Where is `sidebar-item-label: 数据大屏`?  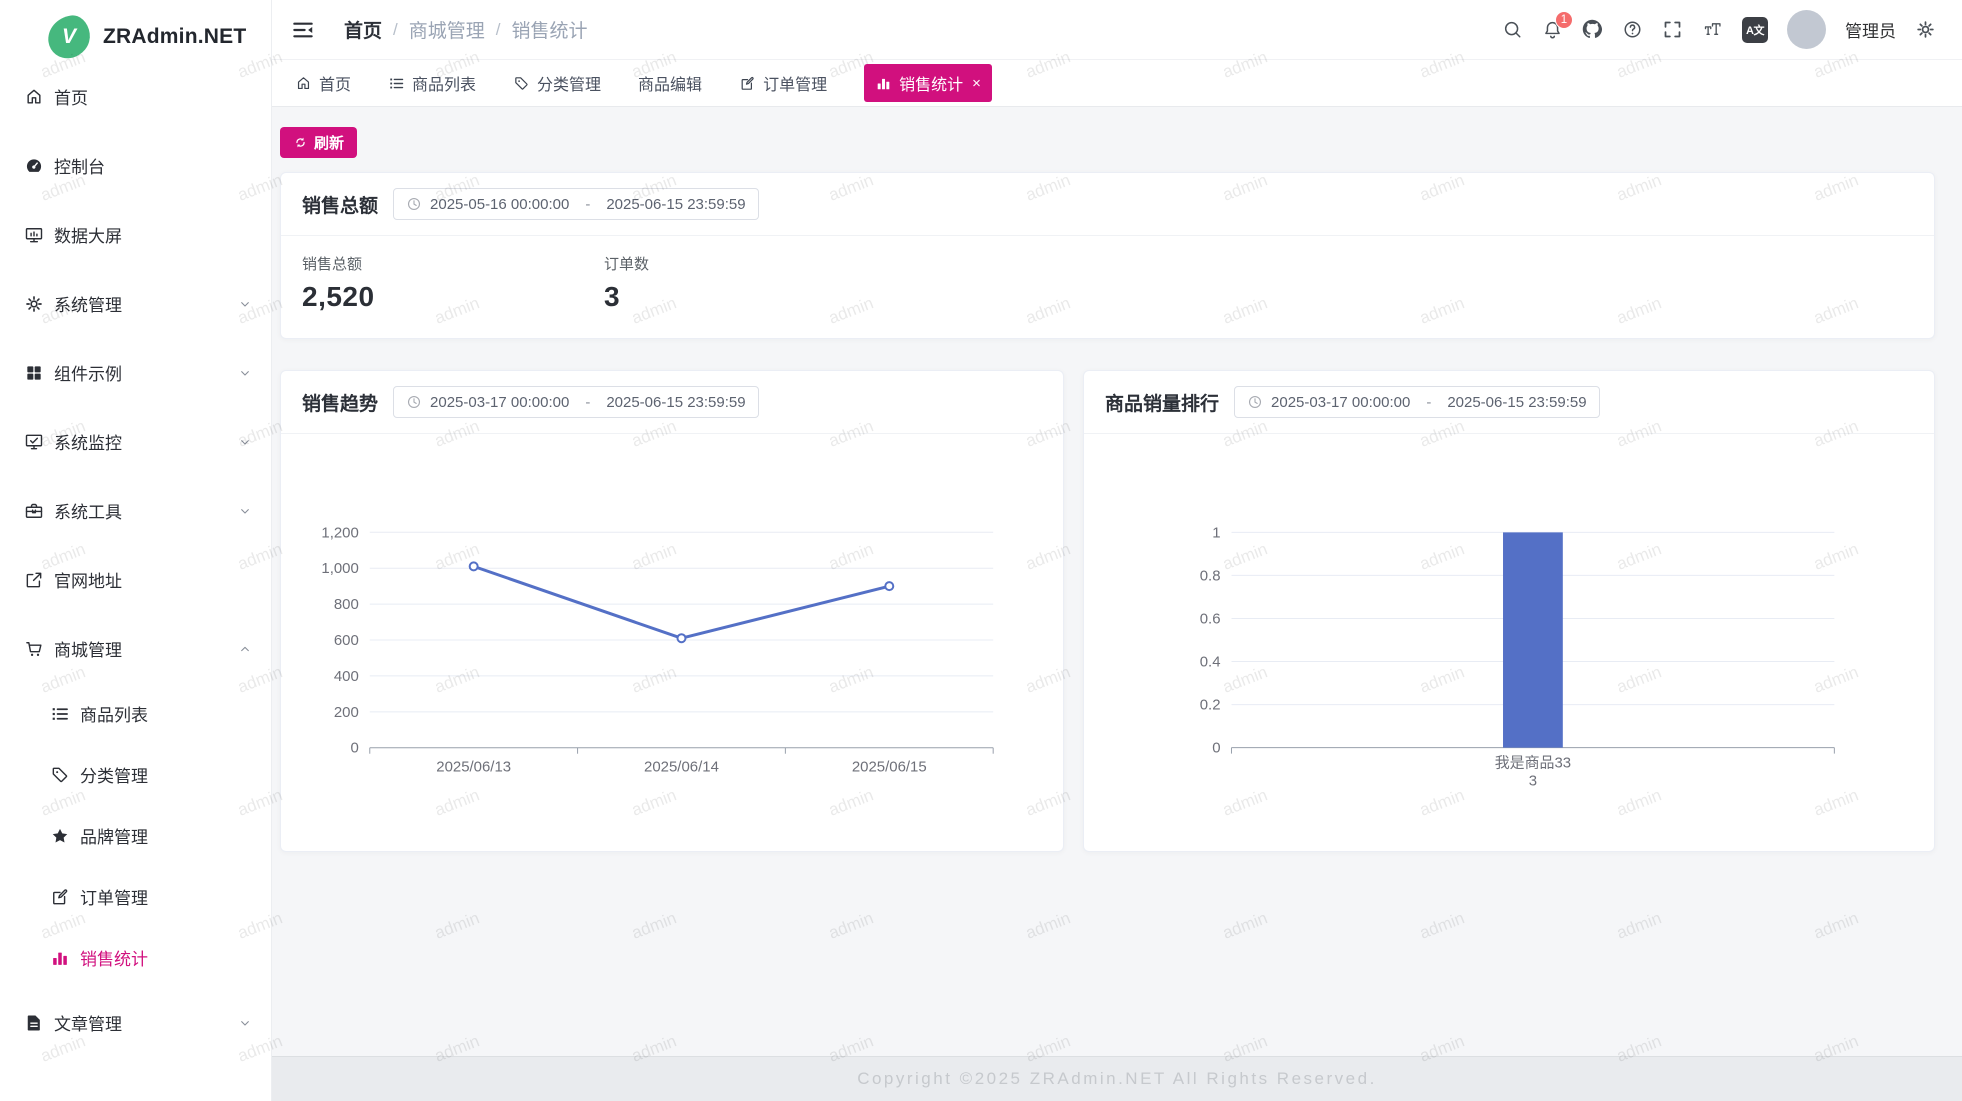
sidebar-item-label: 数据大屏 is located at coordinates (88, 236).